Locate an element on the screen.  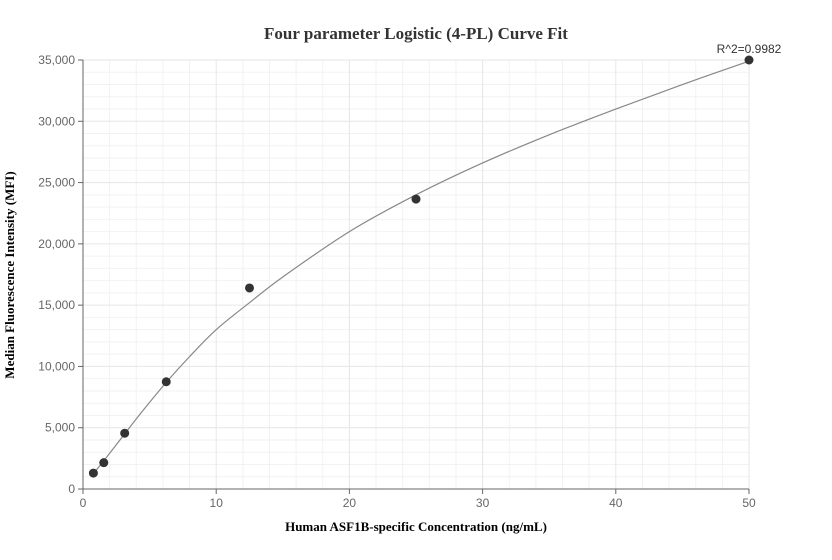
x-tick-label: 10 is located at coordinates (217, 503).